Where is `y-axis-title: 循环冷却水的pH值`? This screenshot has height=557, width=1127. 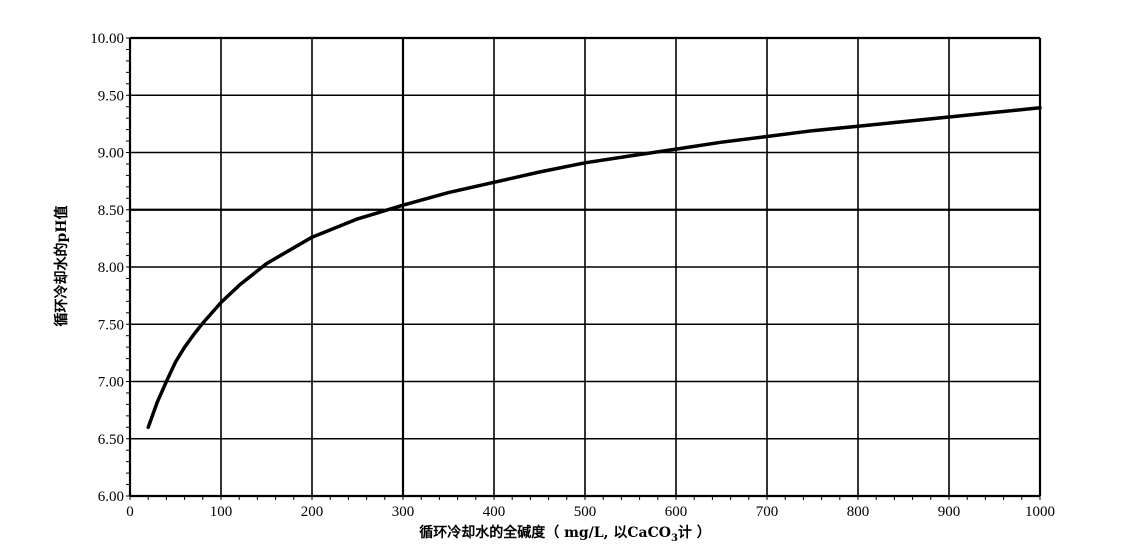 y-axis-title: 循环冷却水的pH值 is located at coordinates (61, 265).